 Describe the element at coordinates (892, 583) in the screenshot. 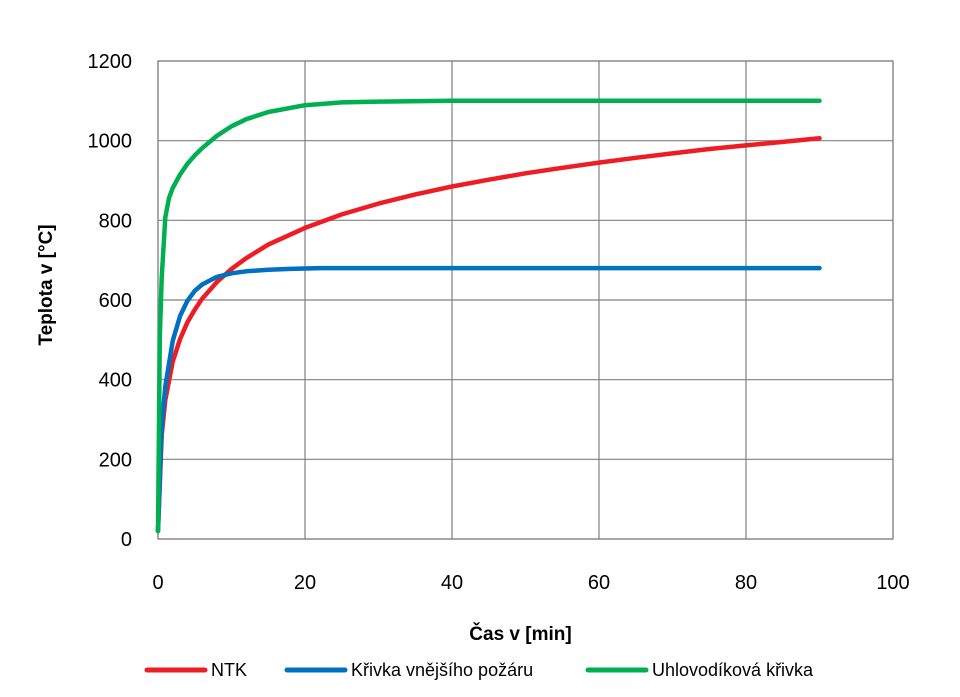

I see `x-tick-label: 100` at that location.